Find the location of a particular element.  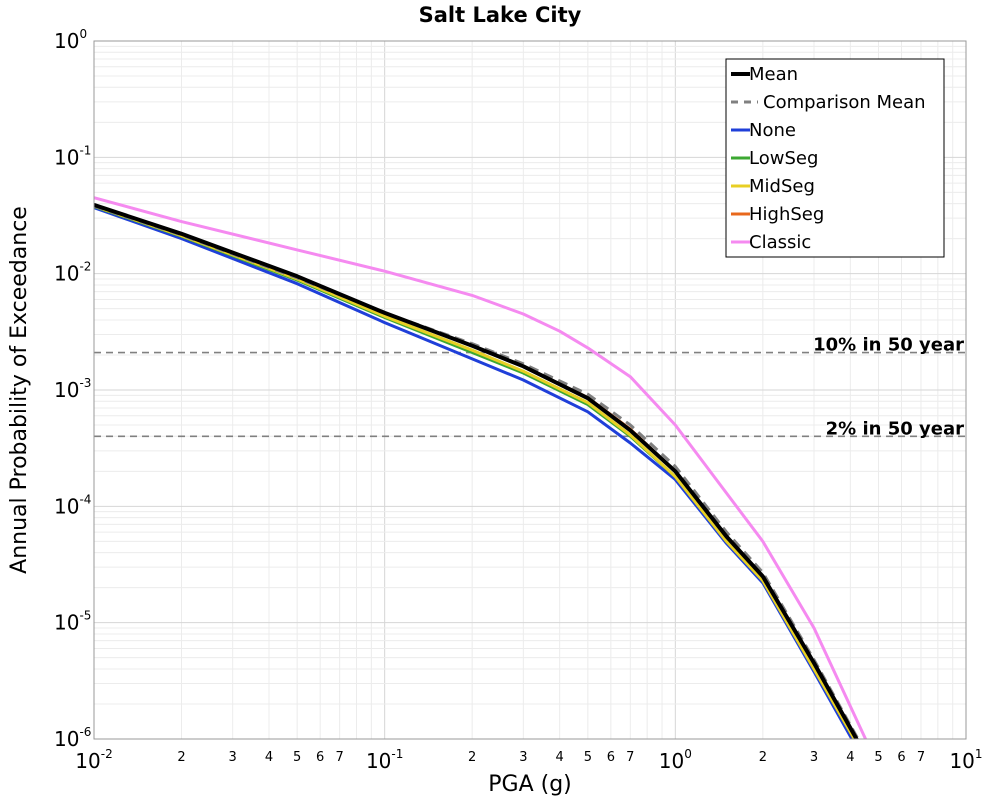

legend-entry-label: None is located at coordinates (772, 130).